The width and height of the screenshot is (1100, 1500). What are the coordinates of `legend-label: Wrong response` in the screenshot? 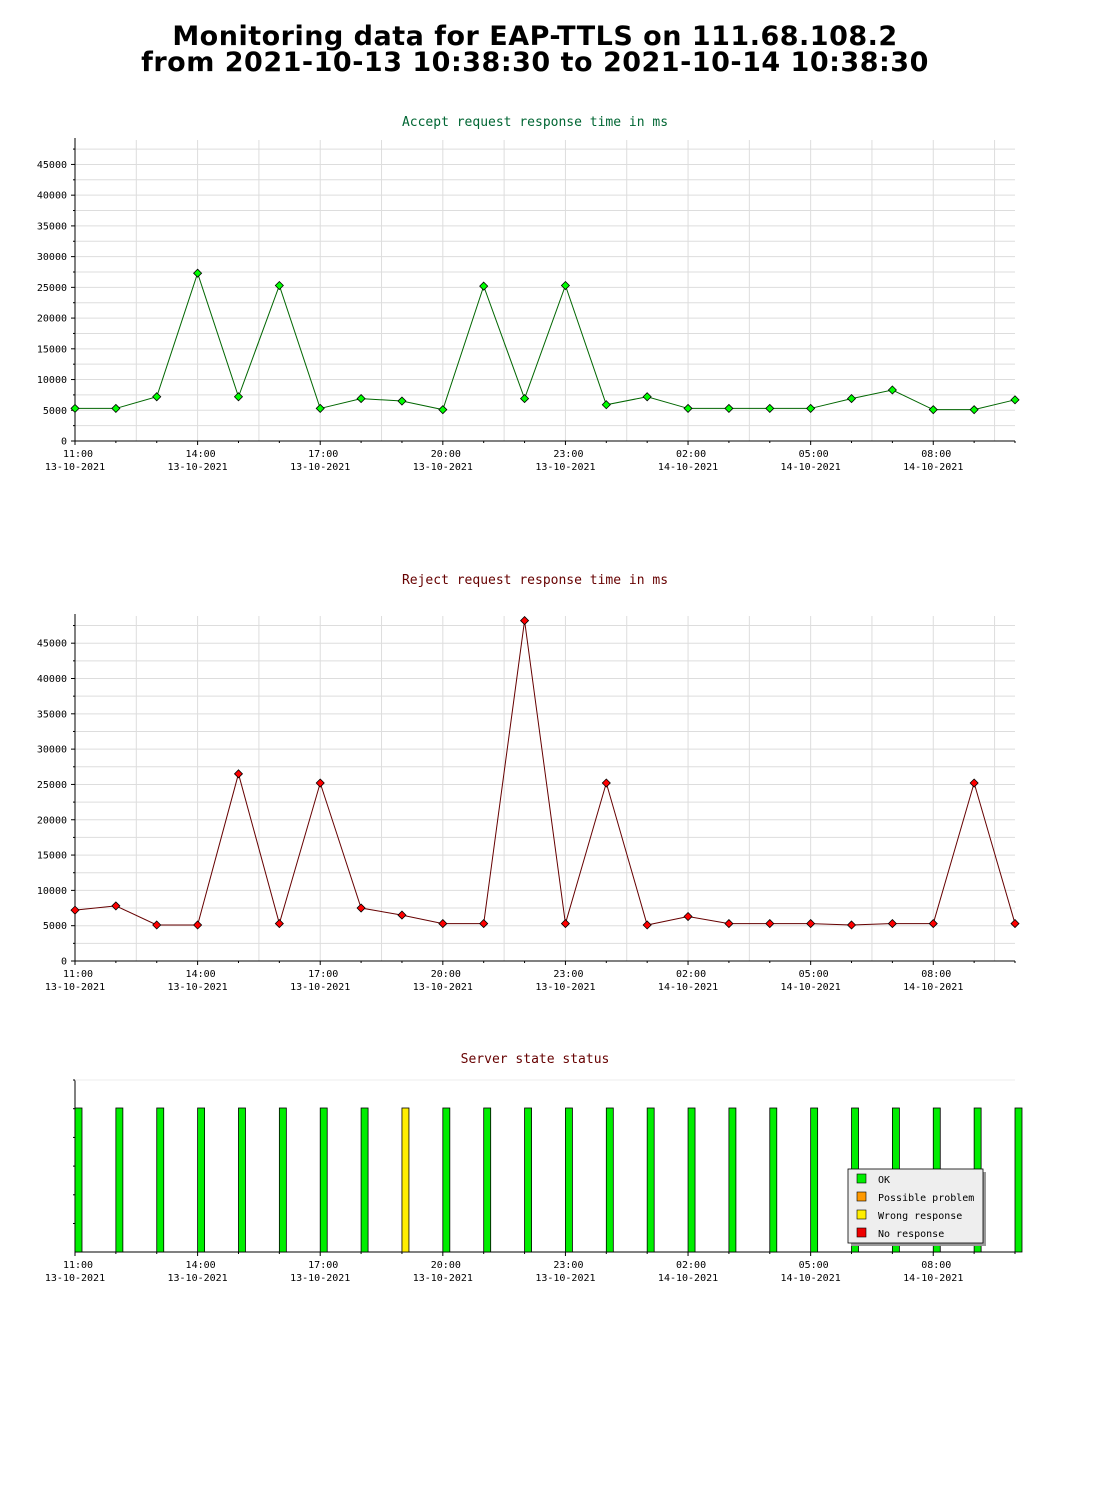 It's located at (920, 1216).